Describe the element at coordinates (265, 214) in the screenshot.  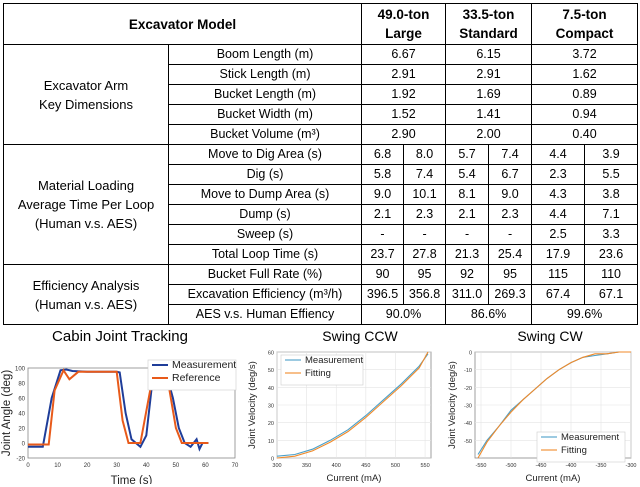
I see `row-label: Dump (s)` at that location.